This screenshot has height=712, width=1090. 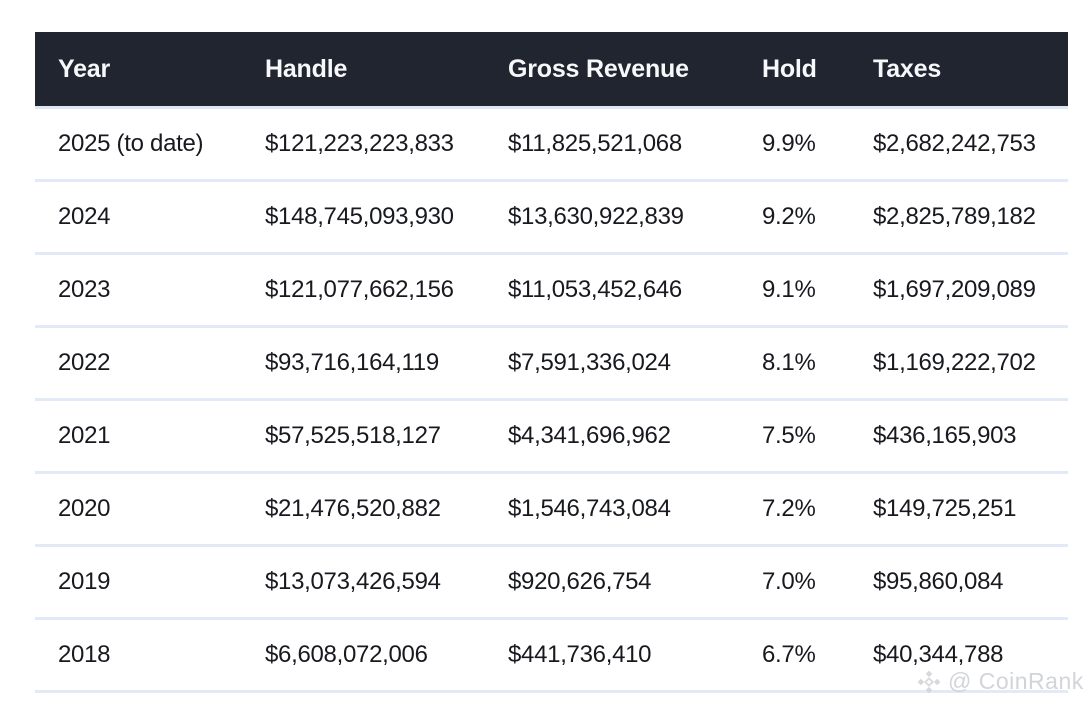 I want to click on cell-taxes: $2,825,789,182, so click(x=954, y=216).